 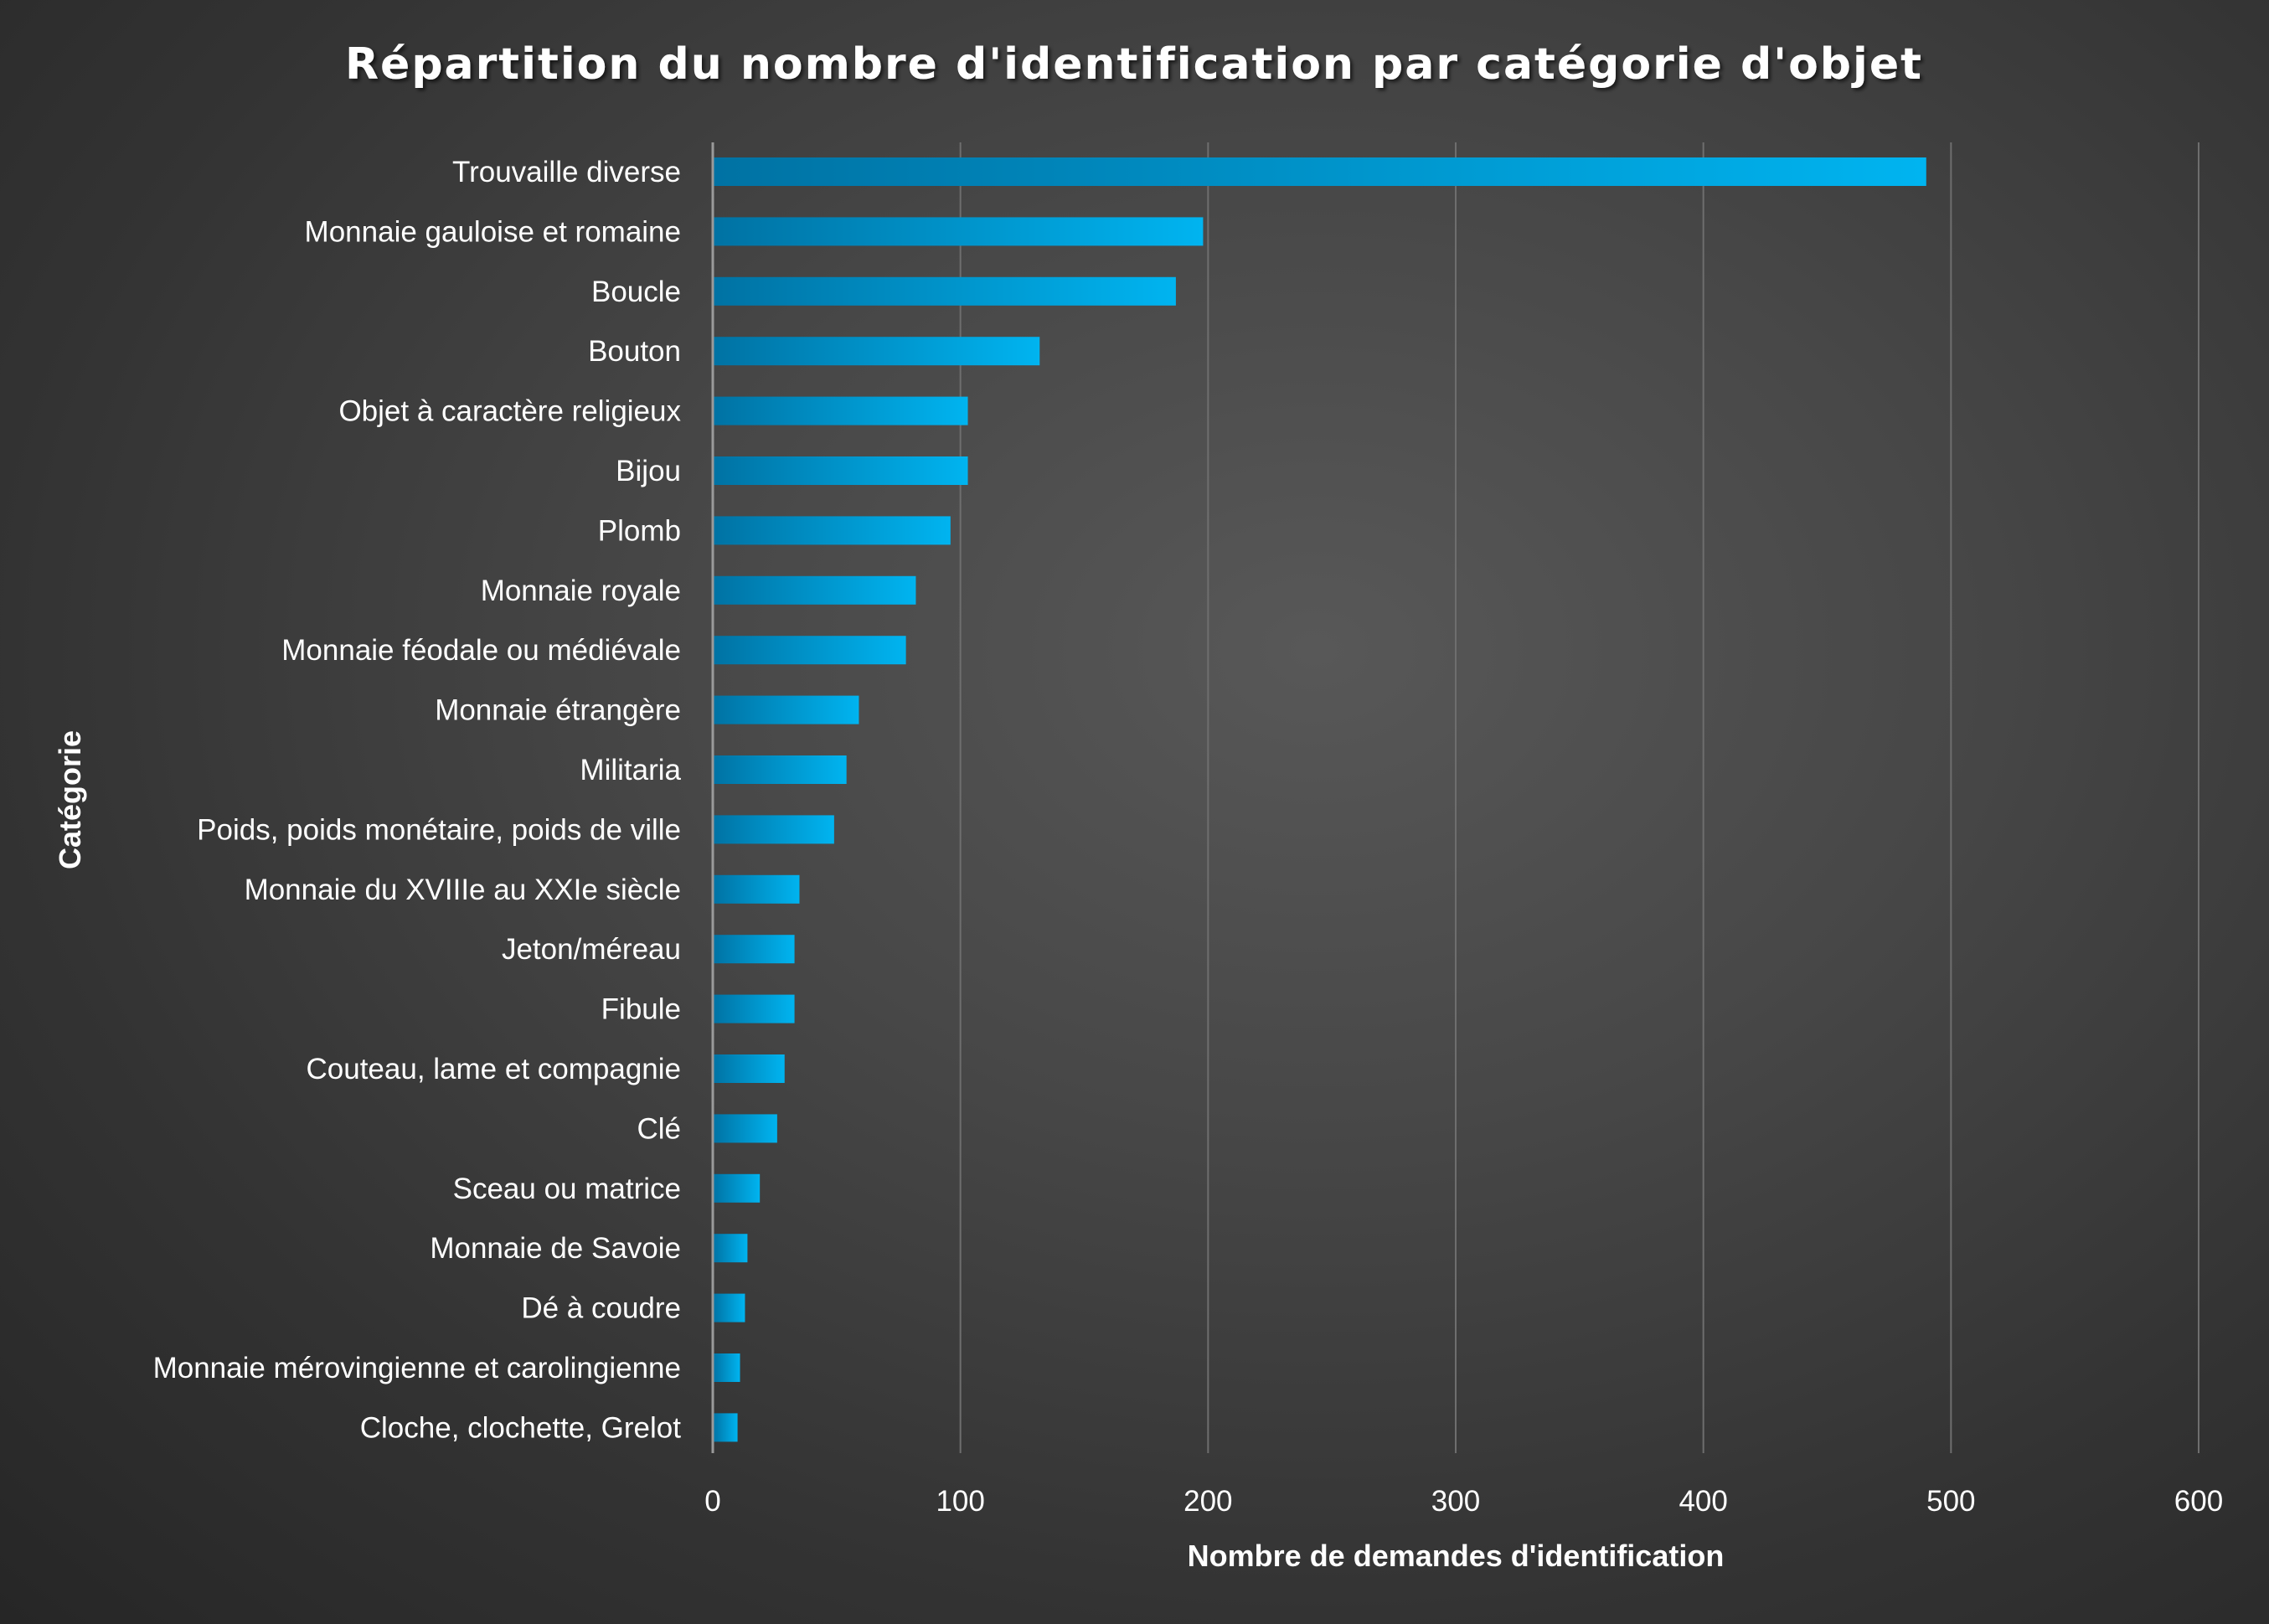 What do you see at coordinates (439, 829) in the screenshot?
I see `category-label: Poids, poids monétaire, poids de ville` at bounding box center [439, 829].